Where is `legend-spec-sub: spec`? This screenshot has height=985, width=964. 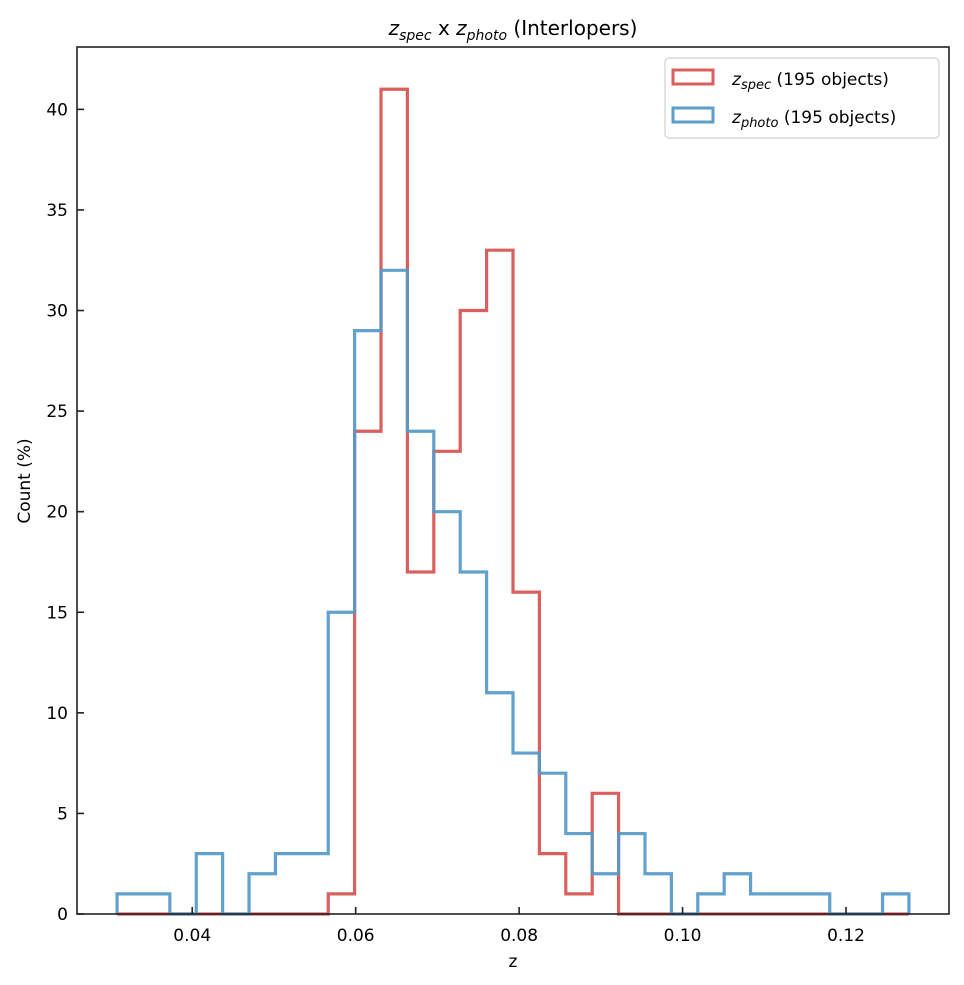 legend-spec-sub: spec is located at coordinates (756, 85).